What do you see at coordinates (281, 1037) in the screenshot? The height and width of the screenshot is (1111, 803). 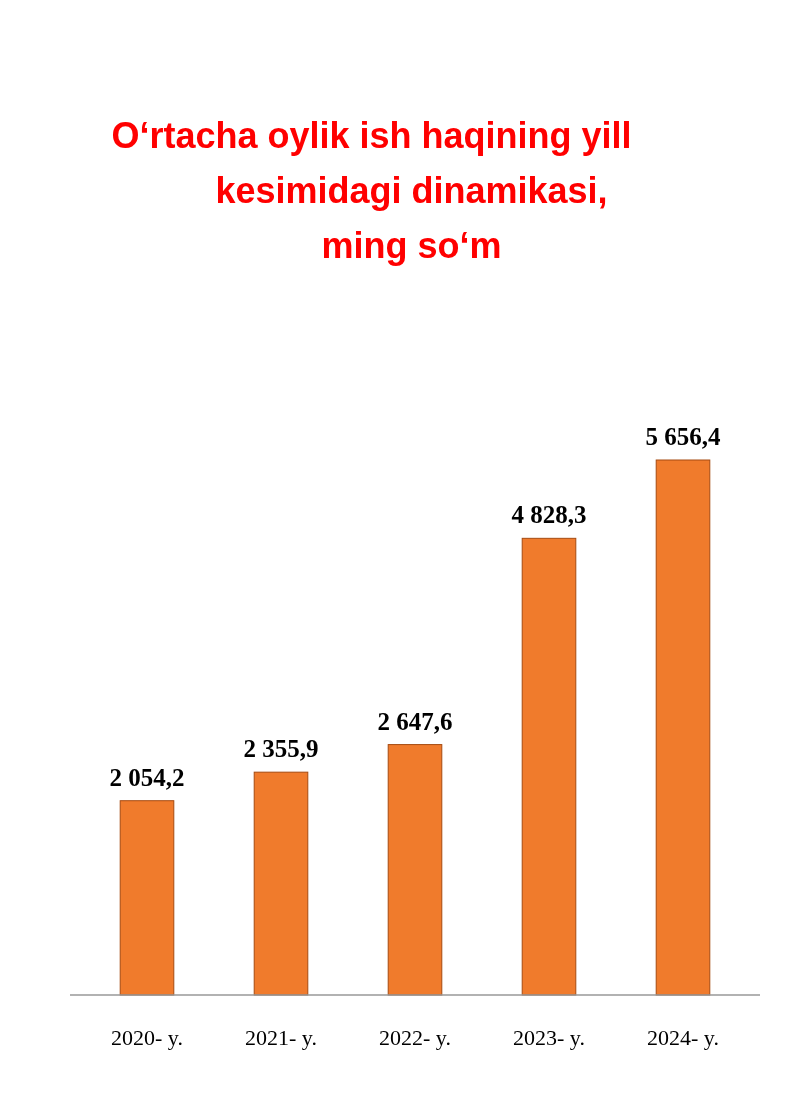 I see `x-tick-label: 2021- y.` at bounding box center [281, 1037].